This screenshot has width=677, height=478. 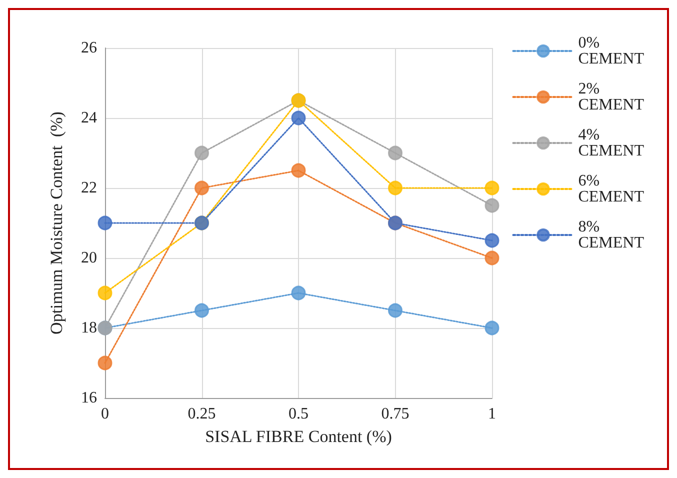 What do you see at coordinates (89, 188) in the screenshot?
I see `y-tick-label: 22` at bounding box center [89, 188].